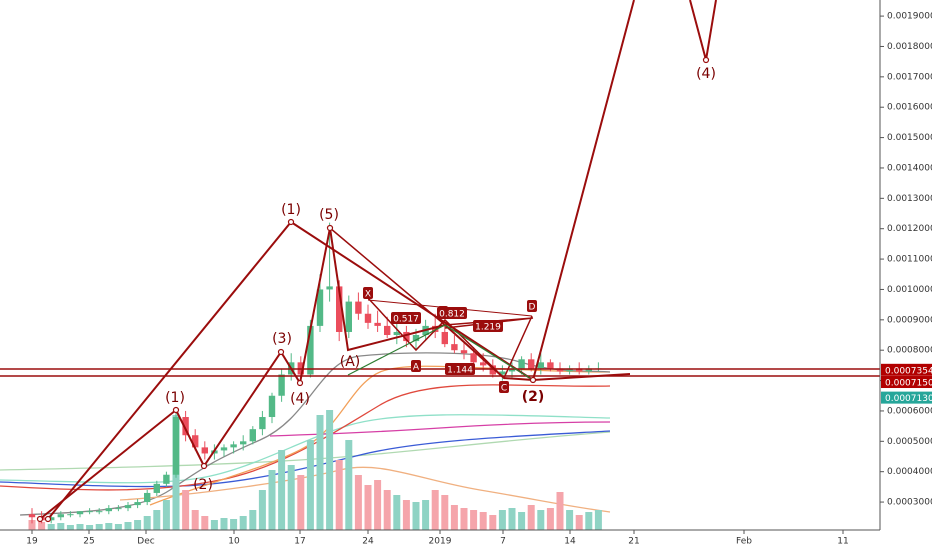  I want to click on wave-label: (A), so click(350, 362).